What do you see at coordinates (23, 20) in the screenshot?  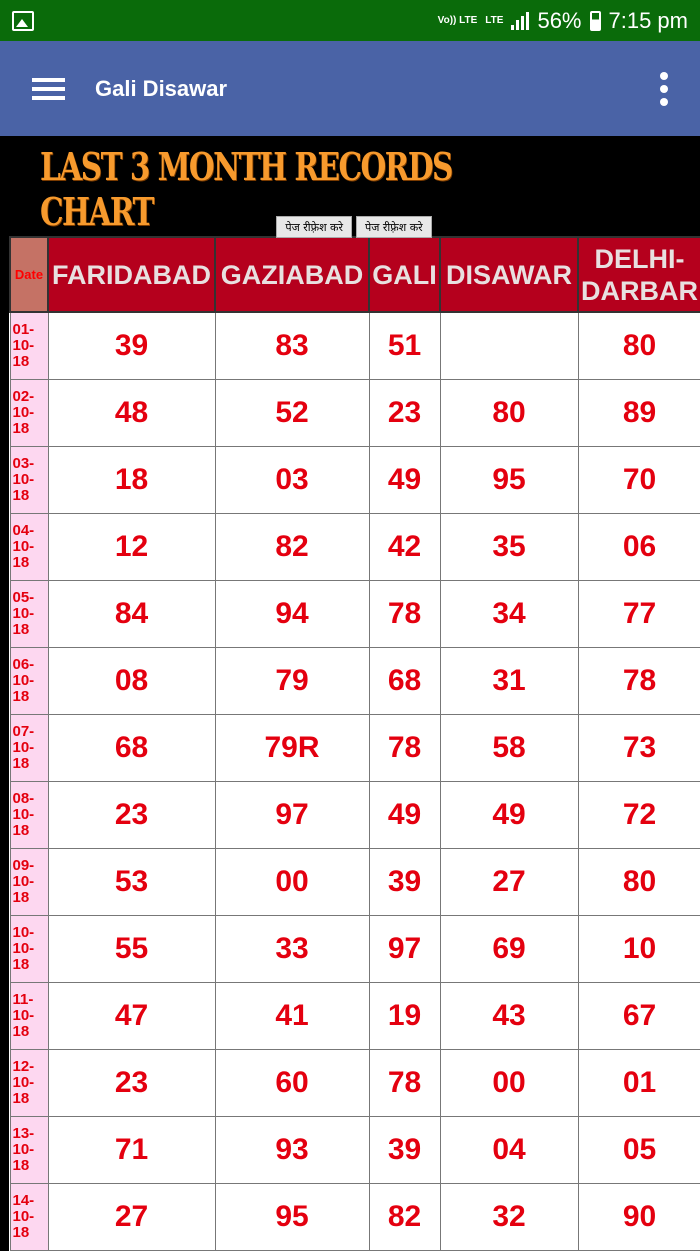 I see `image-notification-icon` at bounding box center [23, 20].